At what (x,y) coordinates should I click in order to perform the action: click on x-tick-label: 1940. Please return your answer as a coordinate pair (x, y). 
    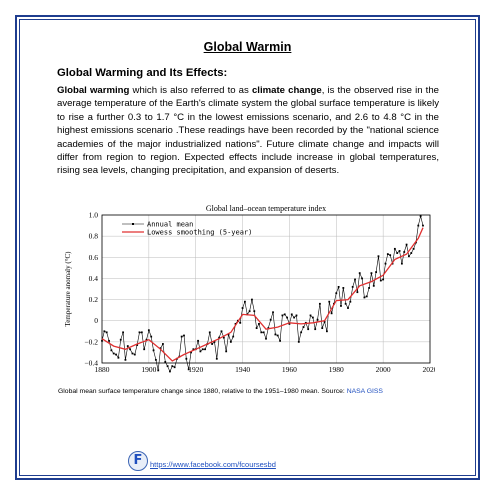
    Looking at the image, I should click on (242, 369).